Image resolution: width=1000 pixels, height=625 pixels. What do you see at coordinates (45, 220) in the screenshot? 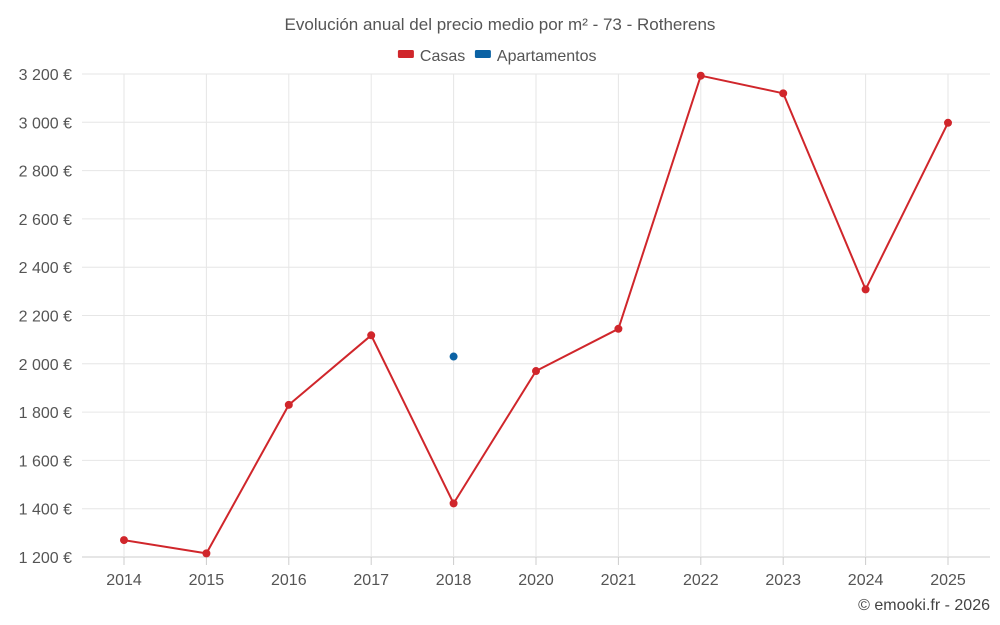
I see `y-tick-label: 2 600 €` at bounding box center [45, 220].